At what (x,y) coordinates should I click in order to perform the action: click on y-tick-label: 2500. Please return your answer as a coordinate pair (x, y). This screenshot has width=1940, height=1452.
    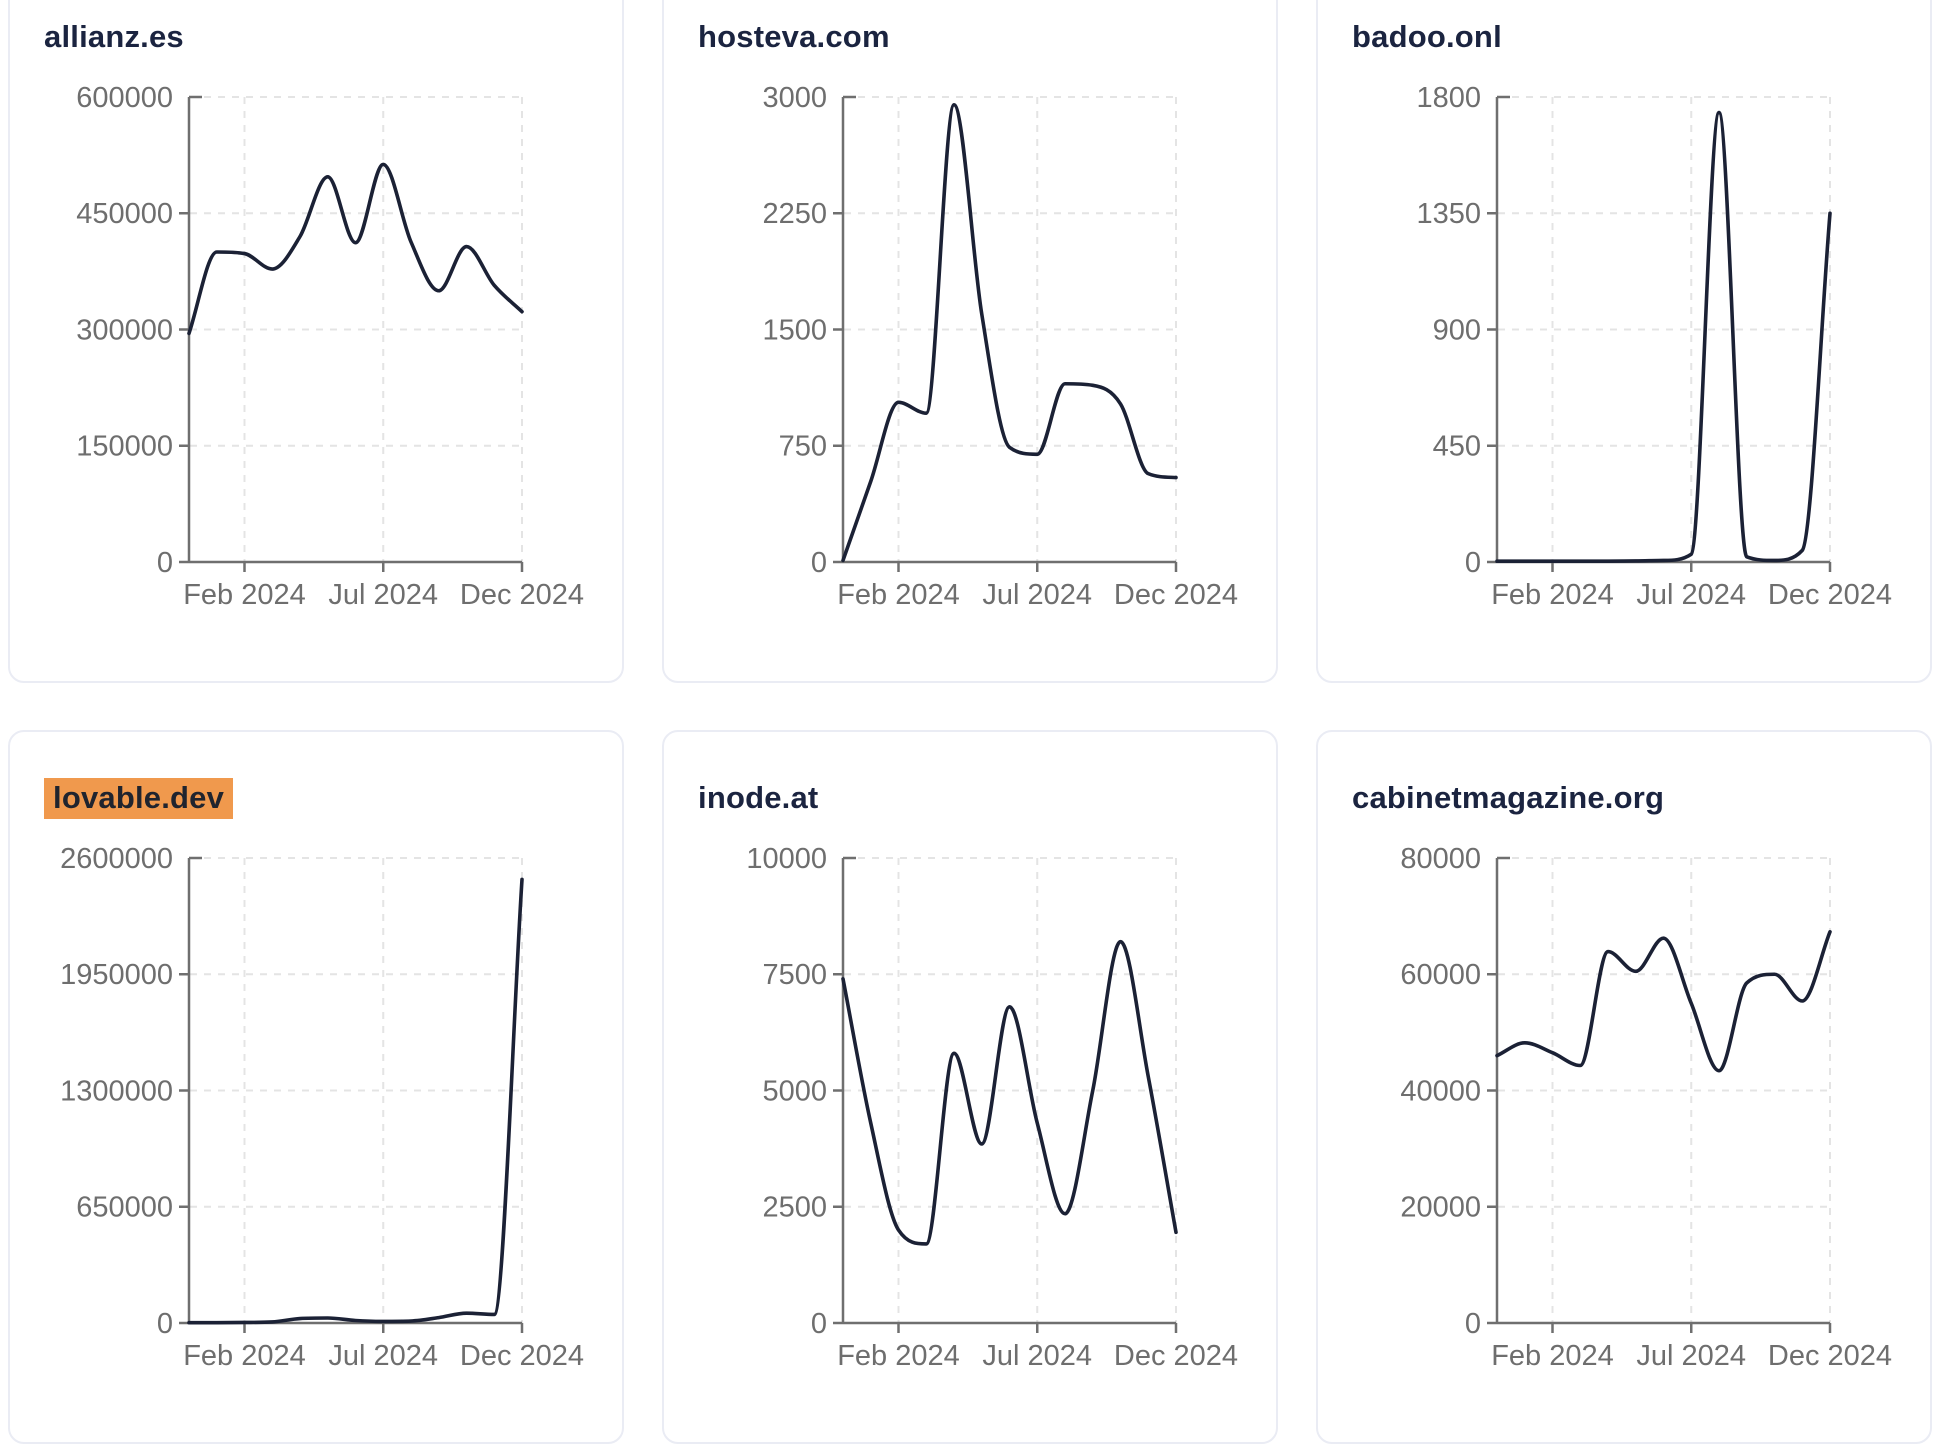
    Looking at the image, I should click on (794, 1208).